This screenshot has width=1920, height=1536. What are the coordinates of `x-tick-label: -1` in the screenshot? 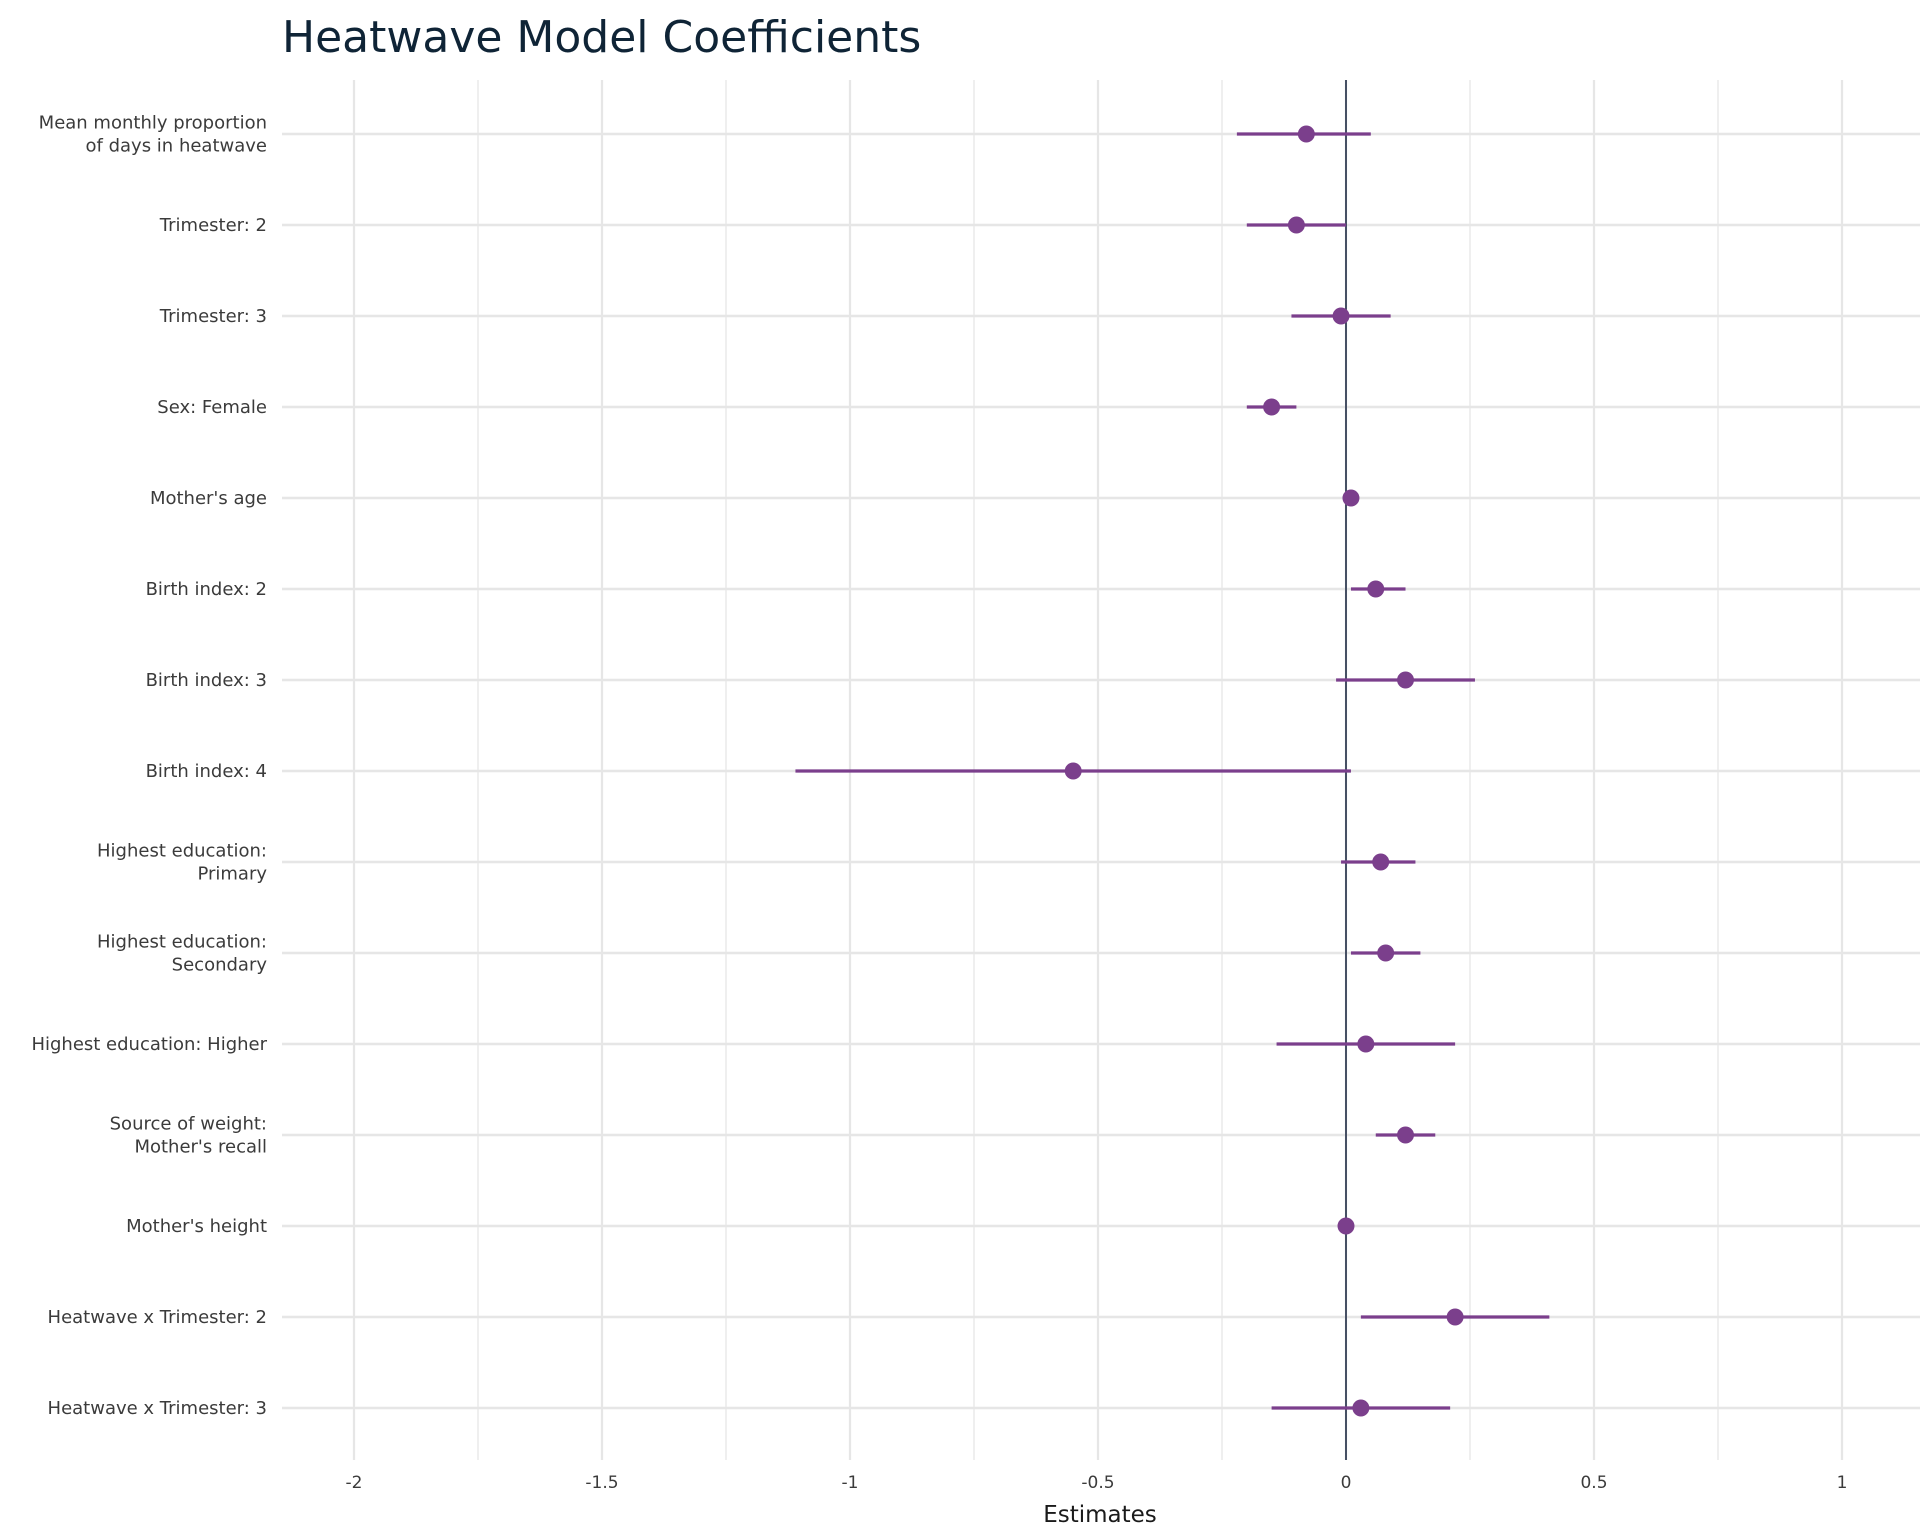 It's located at (850, 1483).